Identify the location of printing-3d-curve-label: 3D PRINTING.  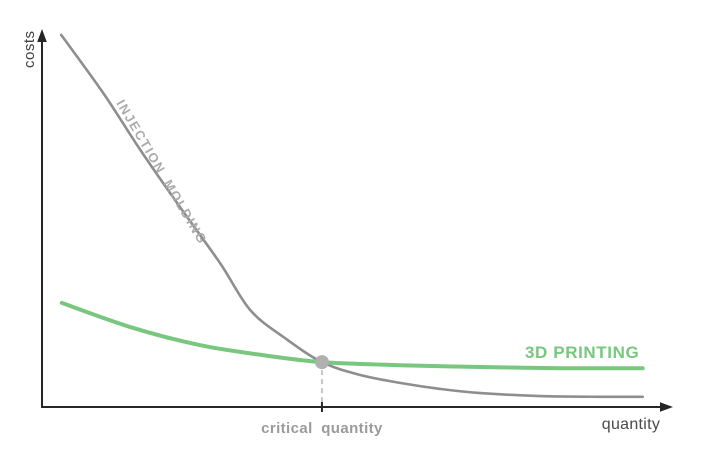
(582, 352).